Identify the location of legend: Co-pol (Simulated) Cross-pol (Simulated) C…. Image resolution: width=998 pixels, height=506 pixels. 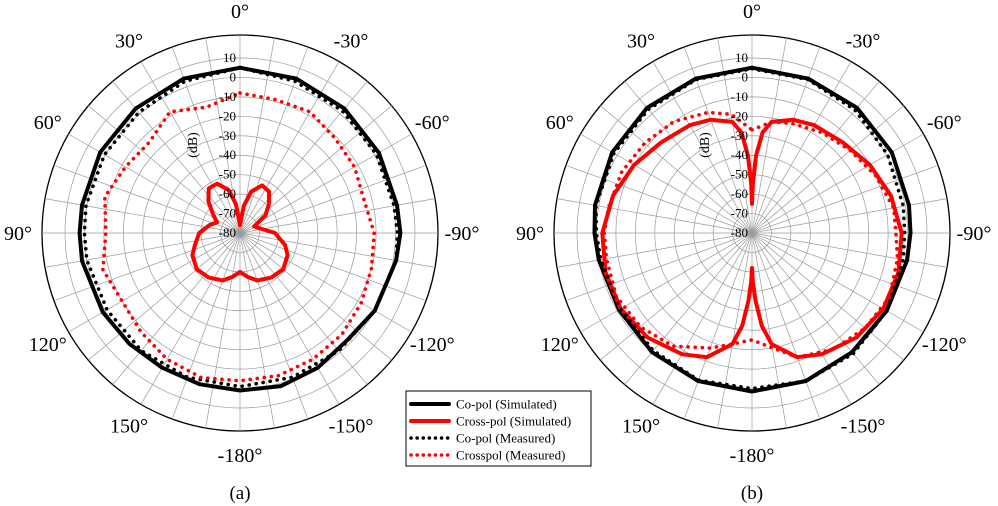
(498, 428).